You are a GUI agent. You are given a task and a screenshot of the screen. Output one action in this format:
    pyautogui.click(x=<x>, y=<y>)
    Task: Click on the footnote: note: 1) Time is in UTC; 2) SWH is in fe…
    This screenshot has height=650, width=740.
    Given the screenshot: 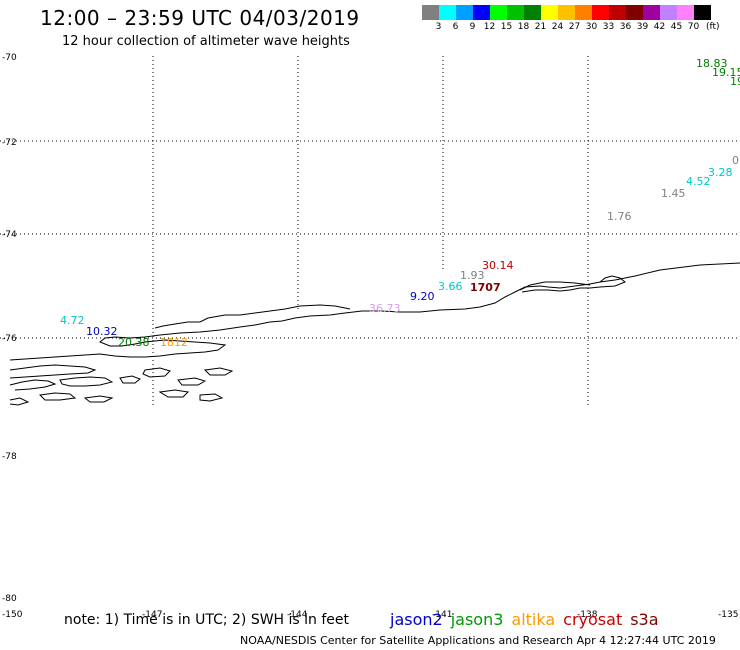 What is the action you would take?
    pyautogui.click(x=207, y=620)
    